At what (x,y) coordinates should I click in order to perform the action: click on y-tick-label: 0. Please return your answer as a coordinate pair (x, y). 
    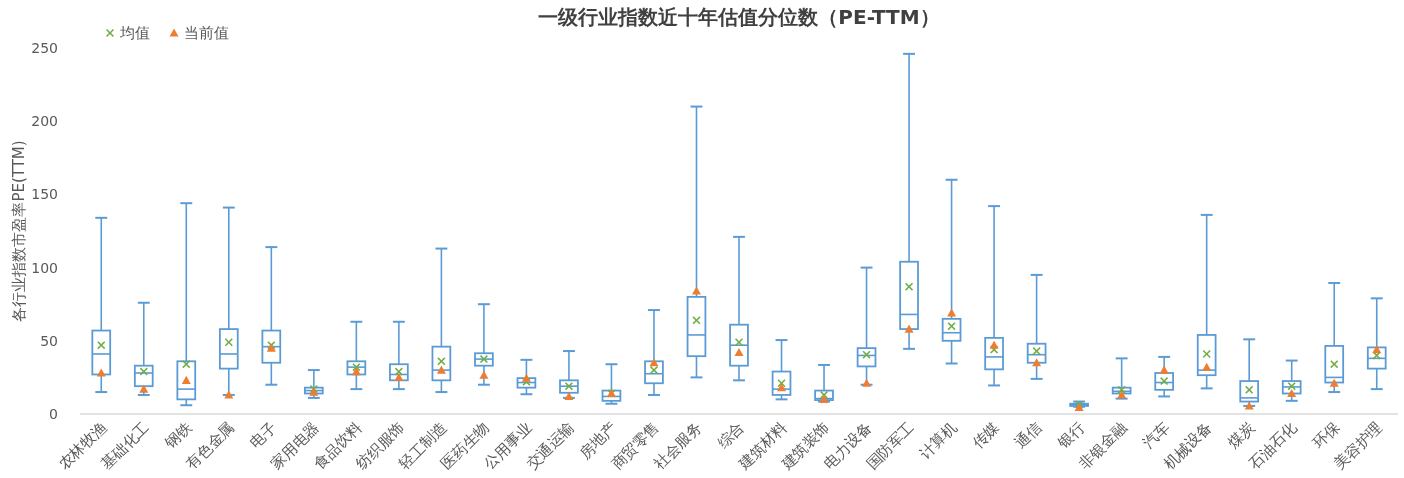
    Looking at the image, I should click on (53, 414).